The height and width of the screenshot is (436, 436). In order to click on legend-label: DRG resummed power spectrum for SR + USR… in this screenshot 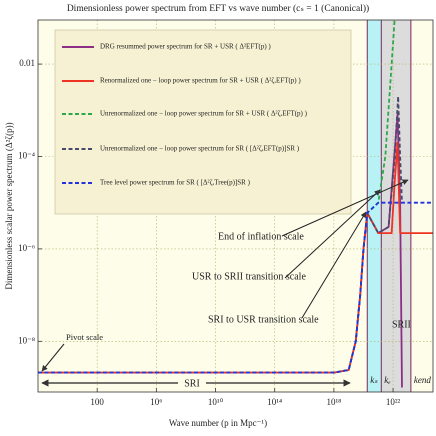, I will do `click(185, 47)`.